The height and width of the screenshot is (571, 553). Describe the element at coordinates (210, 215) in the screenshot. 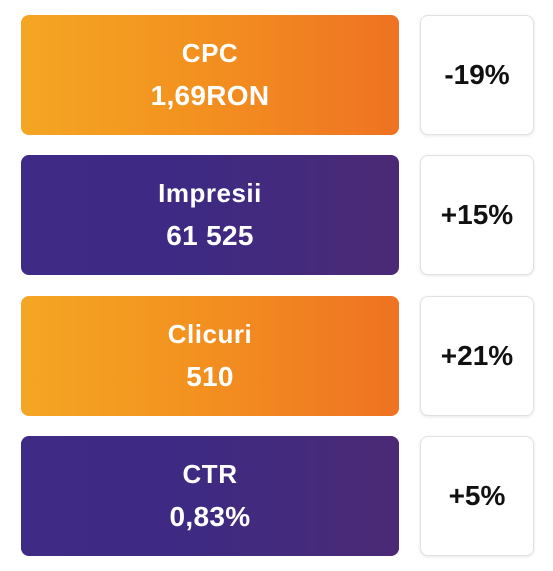

I see `metric-card-impresii: Impresii 61 525` at that location.